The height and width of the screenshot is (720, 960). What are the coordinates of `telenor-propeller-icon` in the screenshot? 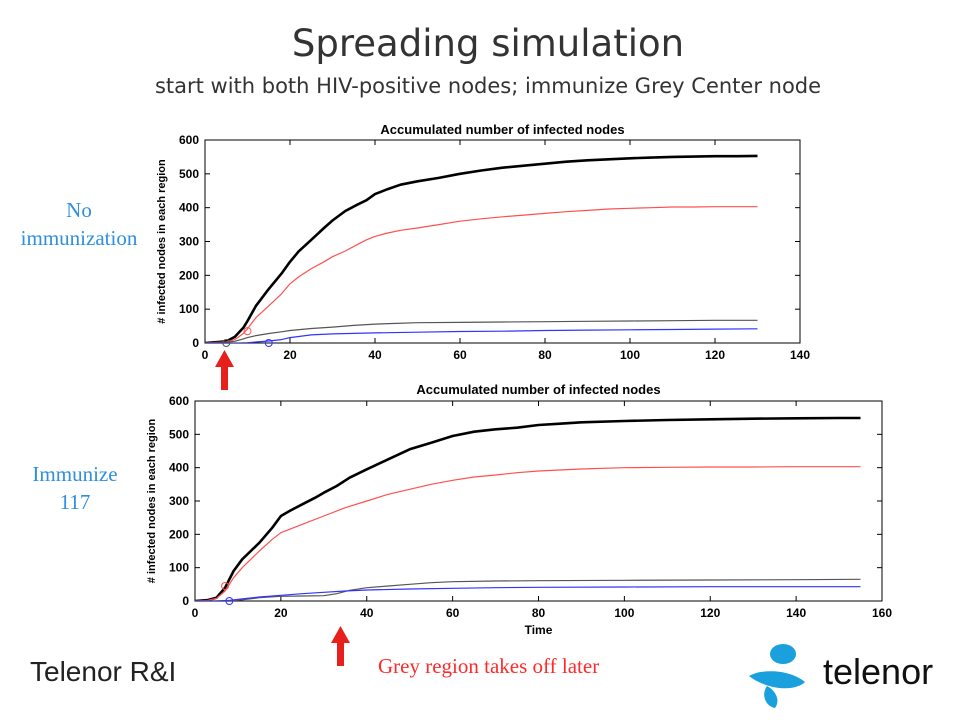 It's located at (777, 676).